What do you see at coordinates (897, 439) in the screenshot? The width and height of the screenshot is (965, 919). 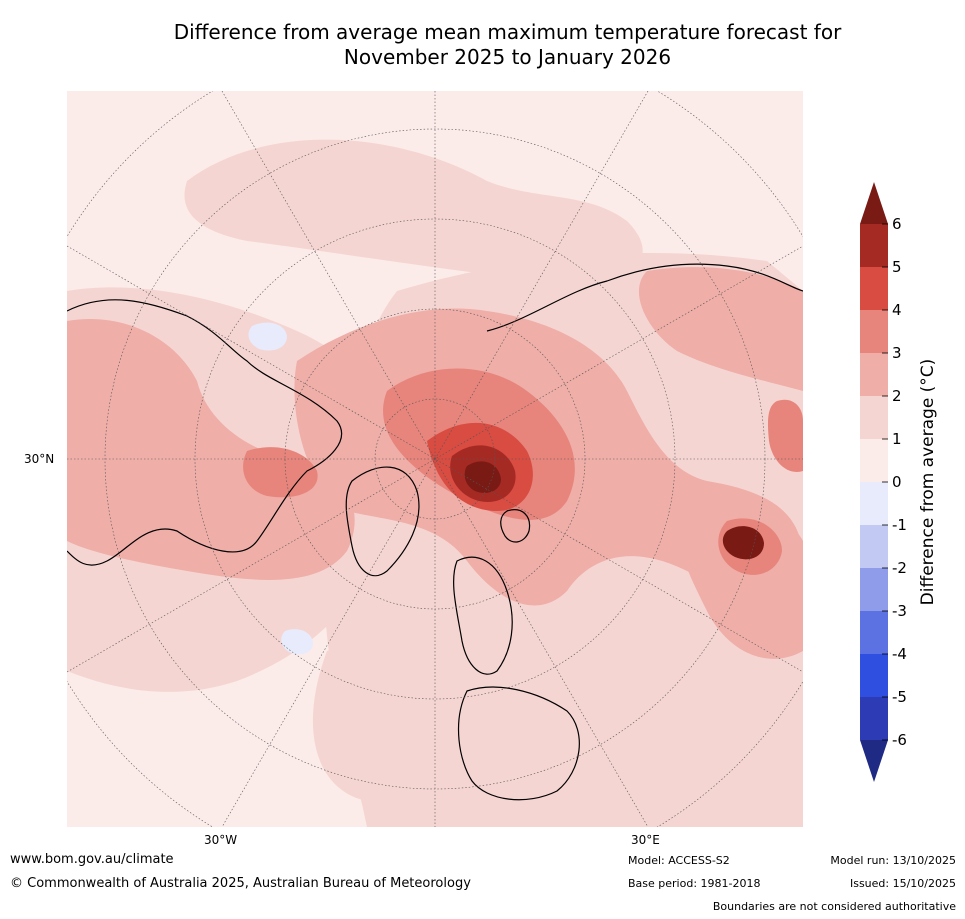 I see `colorbar-tick-label: 1` at bounding box center [897, 439].